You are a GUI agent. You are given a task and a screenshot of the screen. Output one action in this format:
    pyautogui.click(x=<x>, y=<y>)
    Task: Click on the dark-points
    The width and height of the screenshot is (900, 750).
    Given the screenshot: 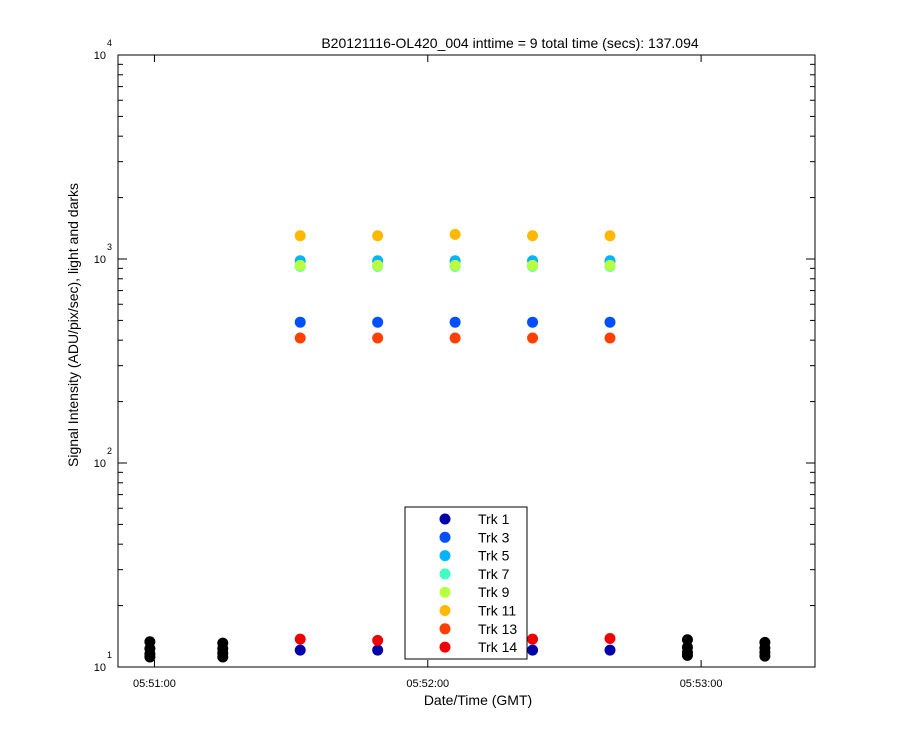 What is the action you would take?
    pyautogui.click(x=457, y=648)
    